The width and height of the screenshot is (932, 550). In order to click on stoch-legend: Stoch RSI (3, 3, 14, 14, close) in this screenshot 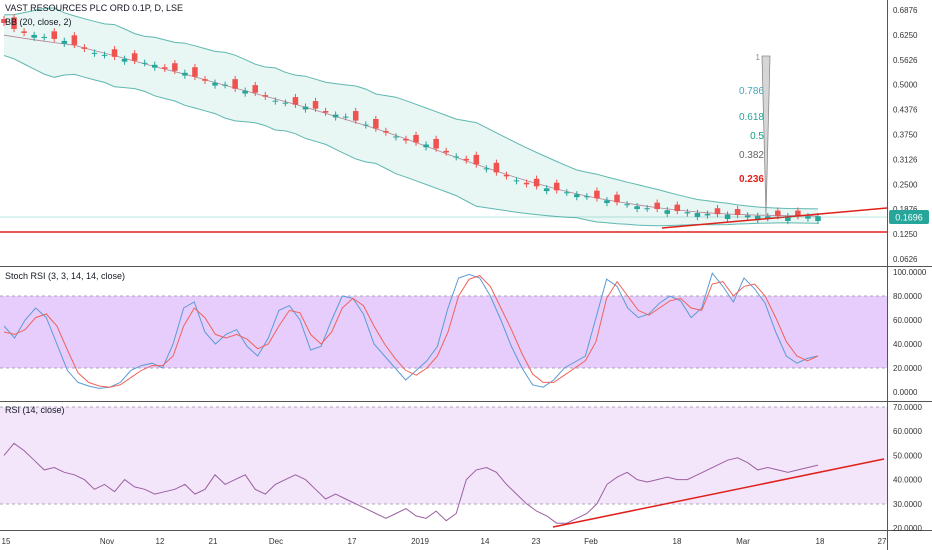, I will do `click(65, 276)`.